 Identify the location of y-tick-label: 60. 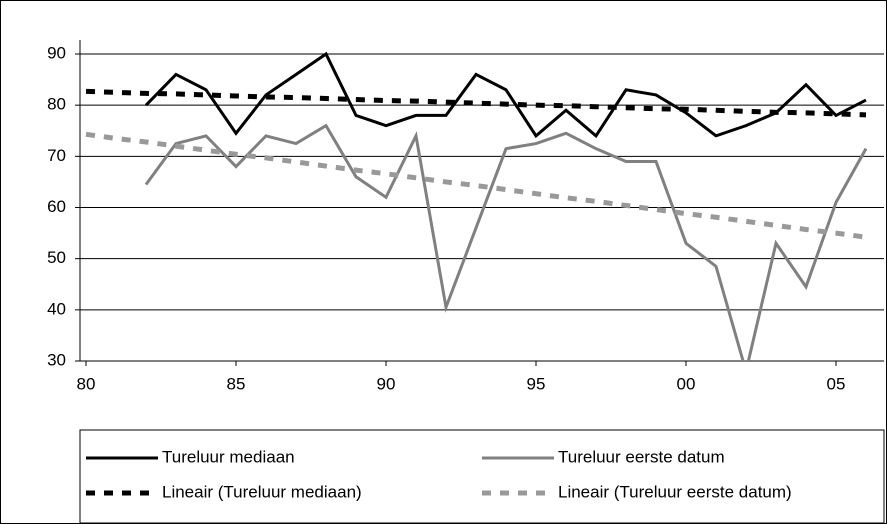
(56, 206).